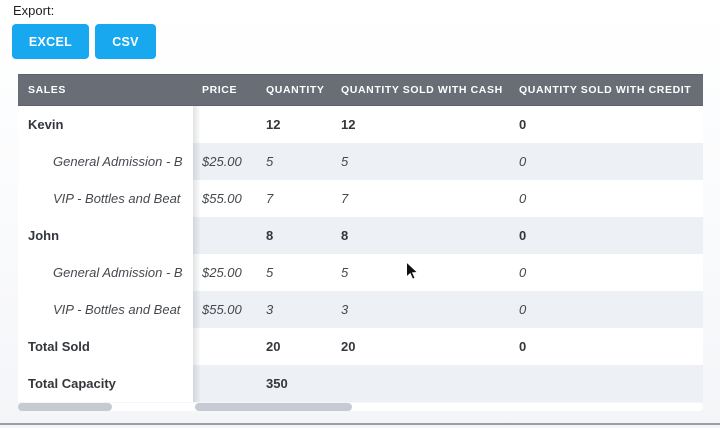  I want to click on table-row: Kevin 12 12 0, so click(360, 124).